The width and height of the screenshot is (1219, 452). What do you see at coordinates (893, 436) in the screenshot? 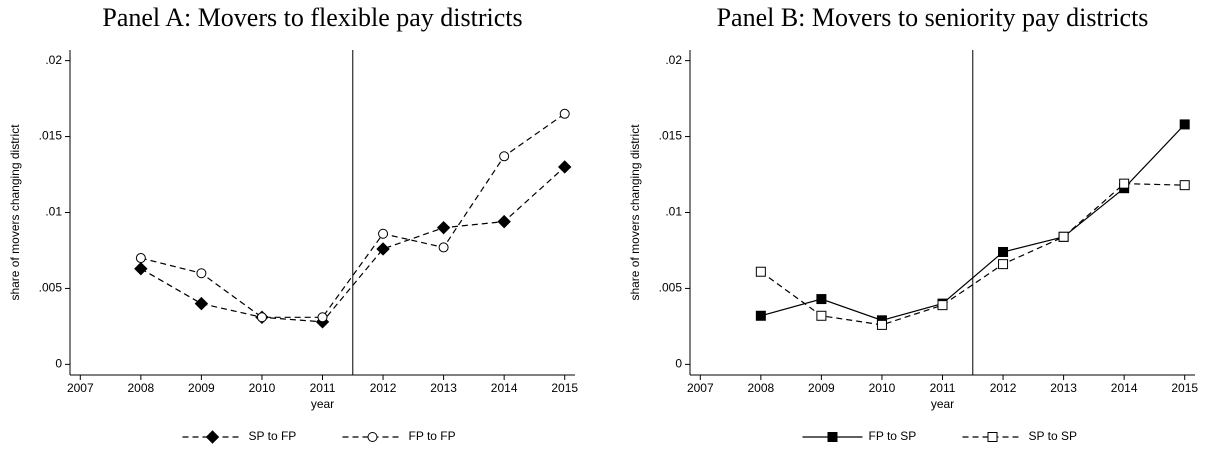
I see `legend-label: FP to SP` at bounding box center [893, 436].